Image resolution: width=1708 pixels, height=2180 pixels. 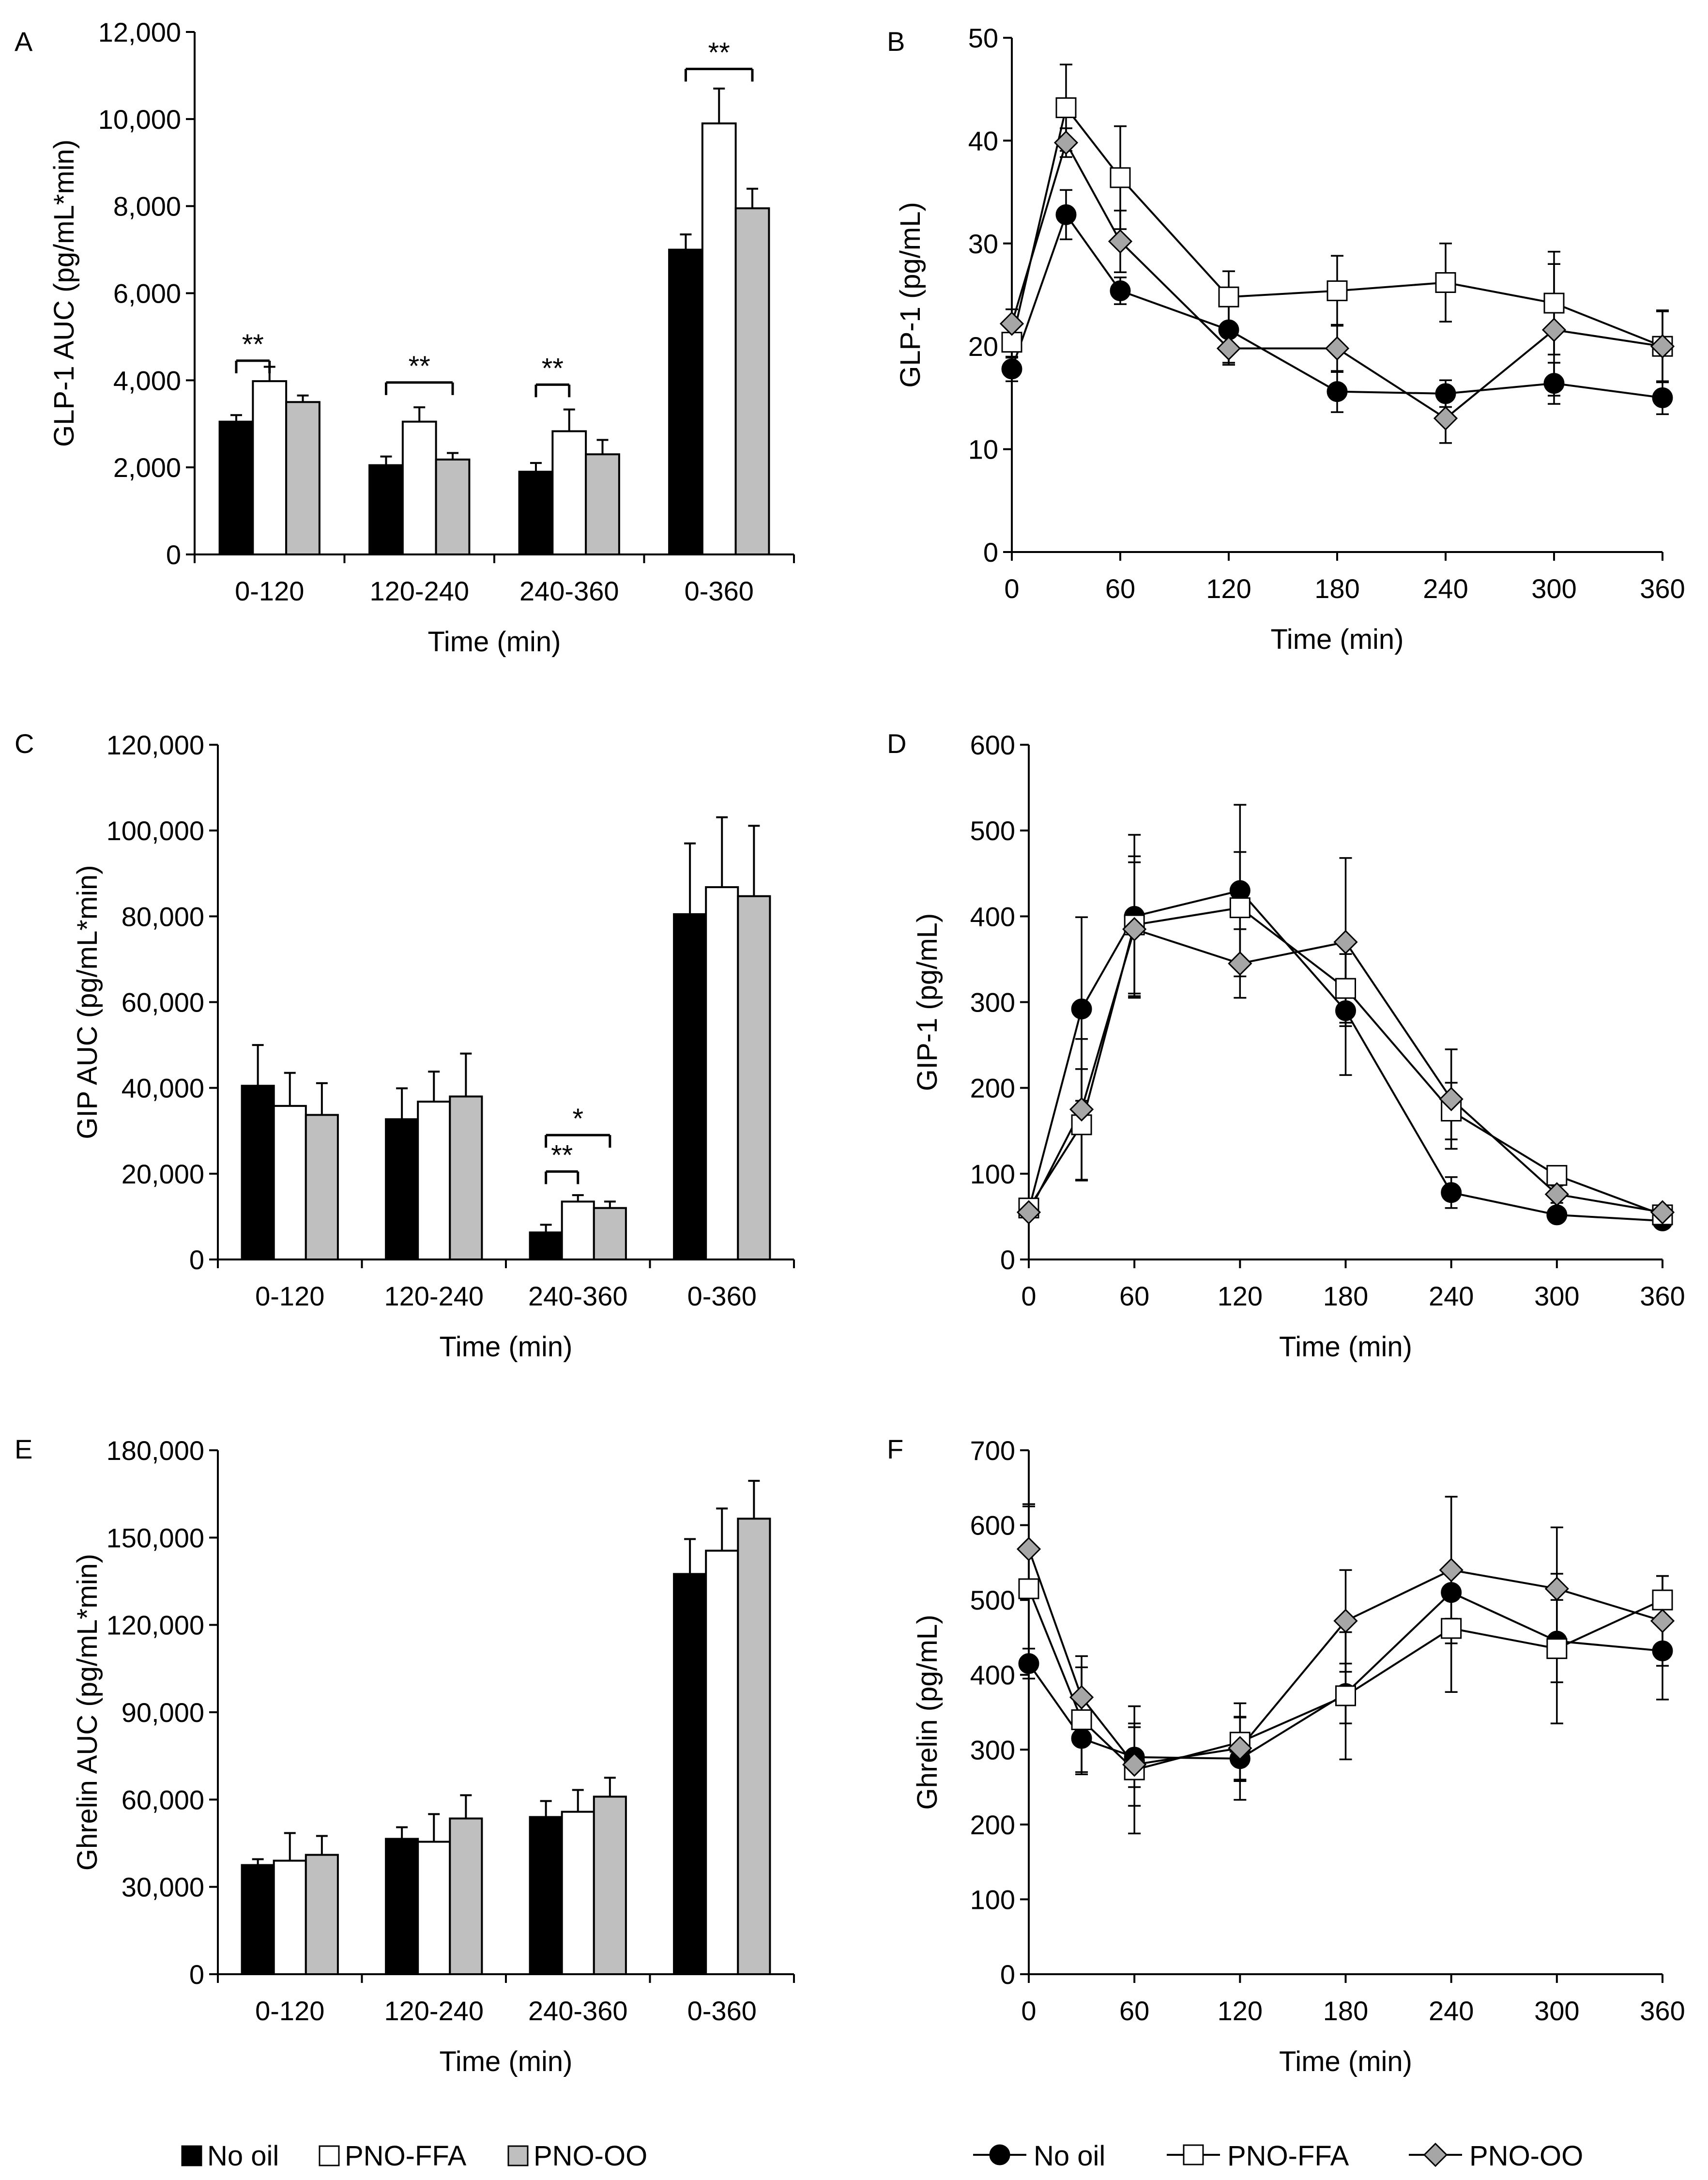 What do you see at coordinates (983, 244) in the screenshot?
I see `y-tick-label: 30` at bounding box center [983, 244].